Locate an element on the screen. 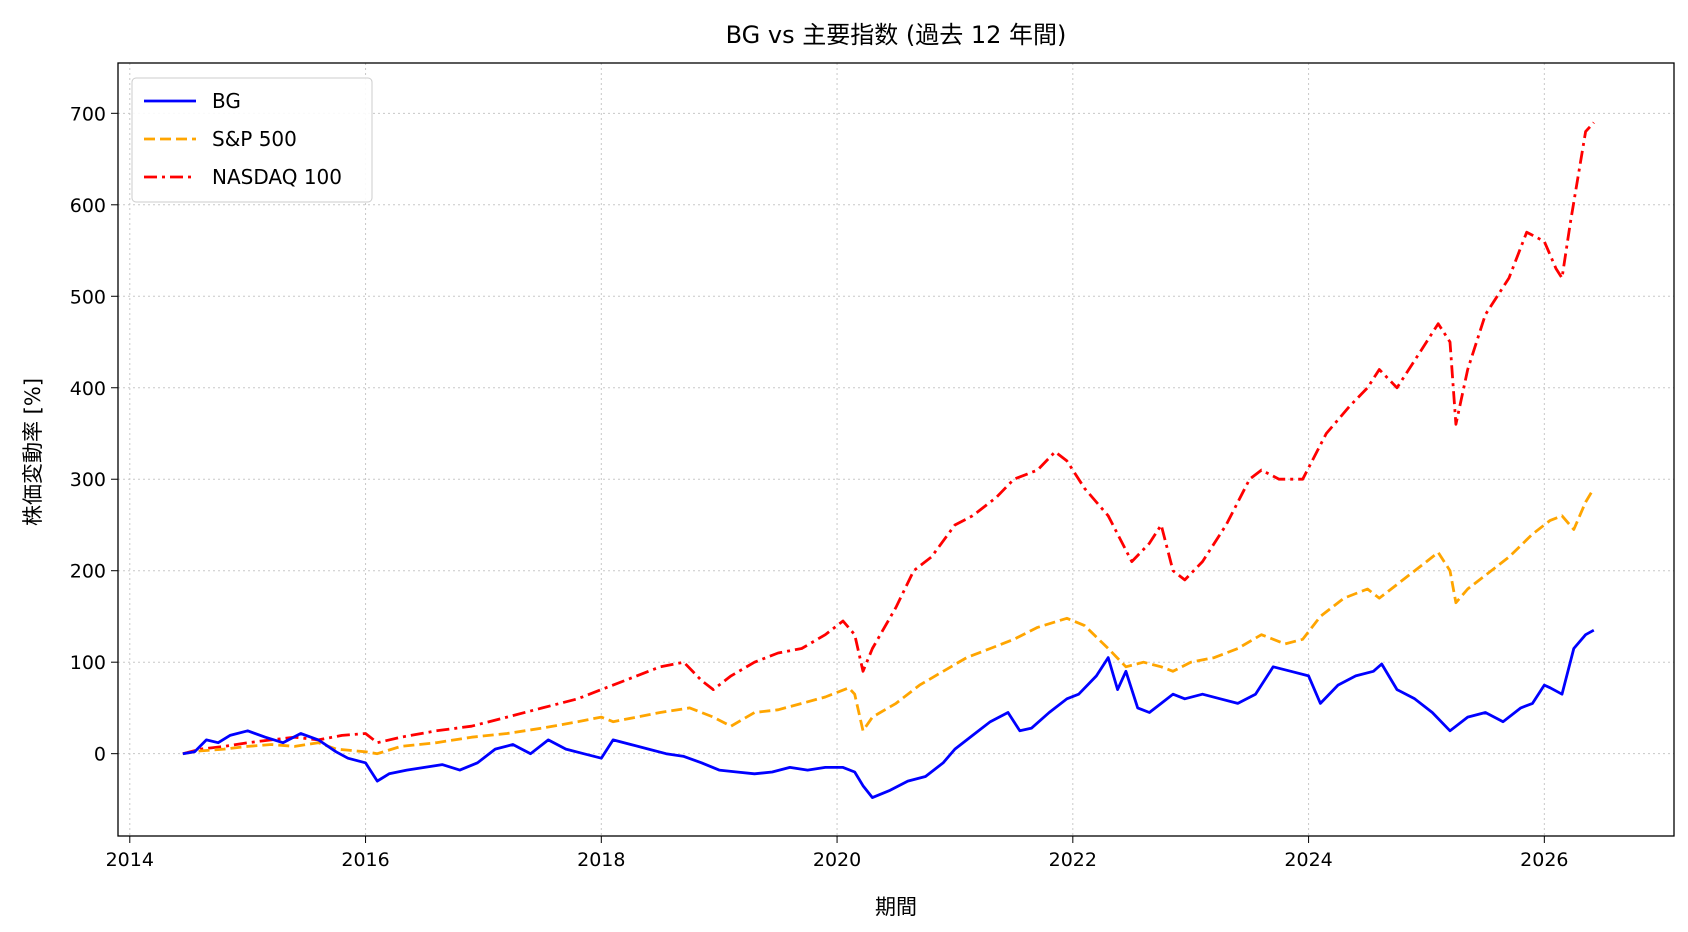 The width and height of the screenshot is (1688, 932). chart-title: BG vs 主要指数 (過去 12 年間) is located at coordinates (896, 35).